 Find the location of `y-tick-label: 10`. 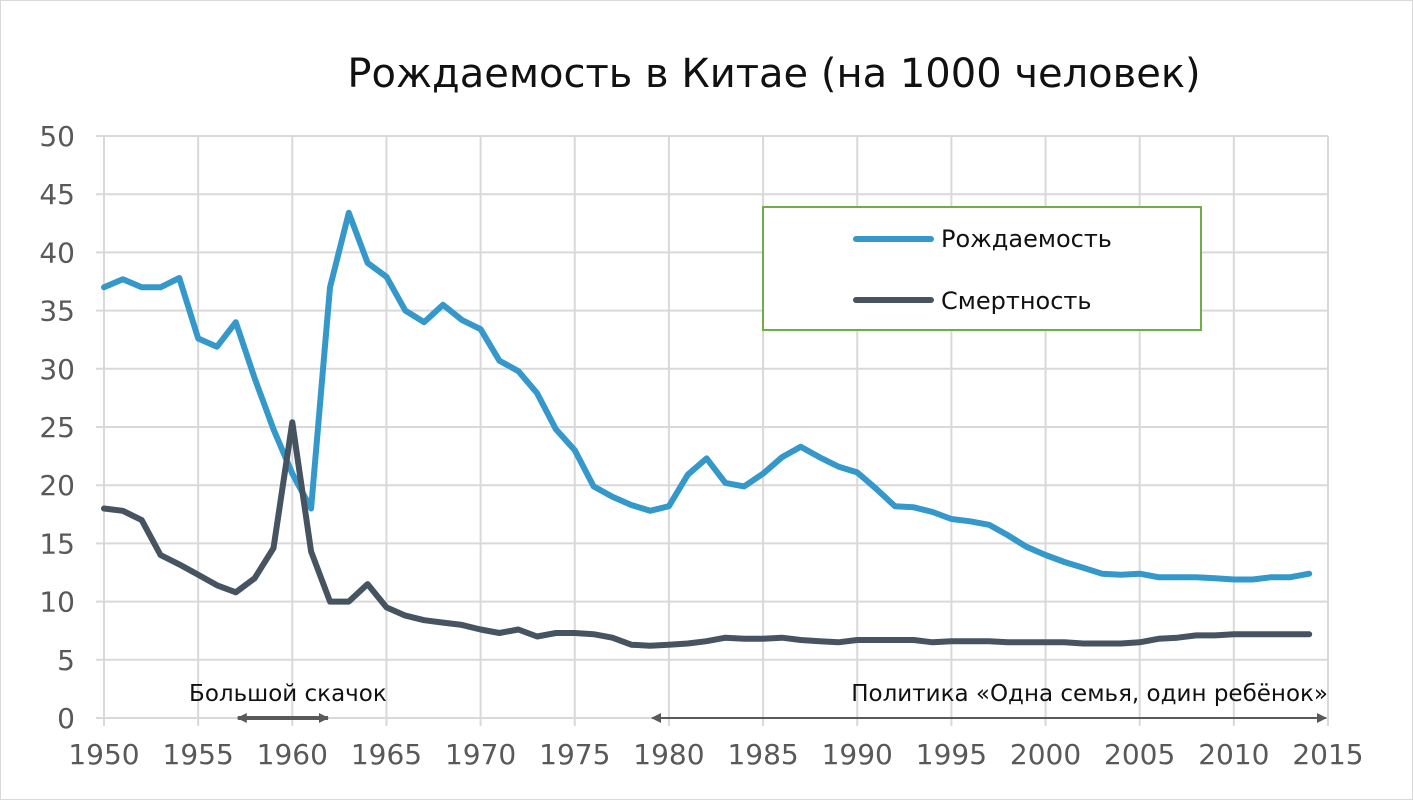

y-tick-label: 10 is located at coordinates (57, 602).